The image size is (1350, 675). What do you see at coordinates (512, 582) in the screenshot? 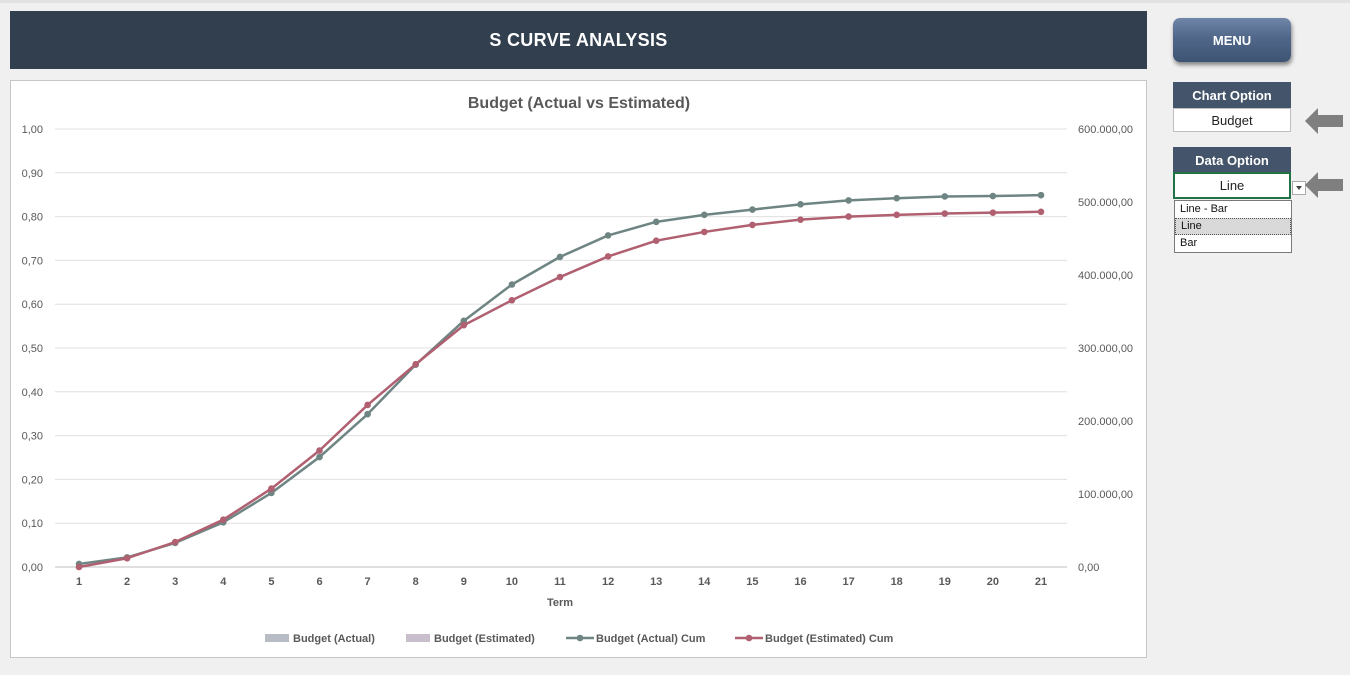
I see `x-tick-label: 10` at bounding box center [512, 582].